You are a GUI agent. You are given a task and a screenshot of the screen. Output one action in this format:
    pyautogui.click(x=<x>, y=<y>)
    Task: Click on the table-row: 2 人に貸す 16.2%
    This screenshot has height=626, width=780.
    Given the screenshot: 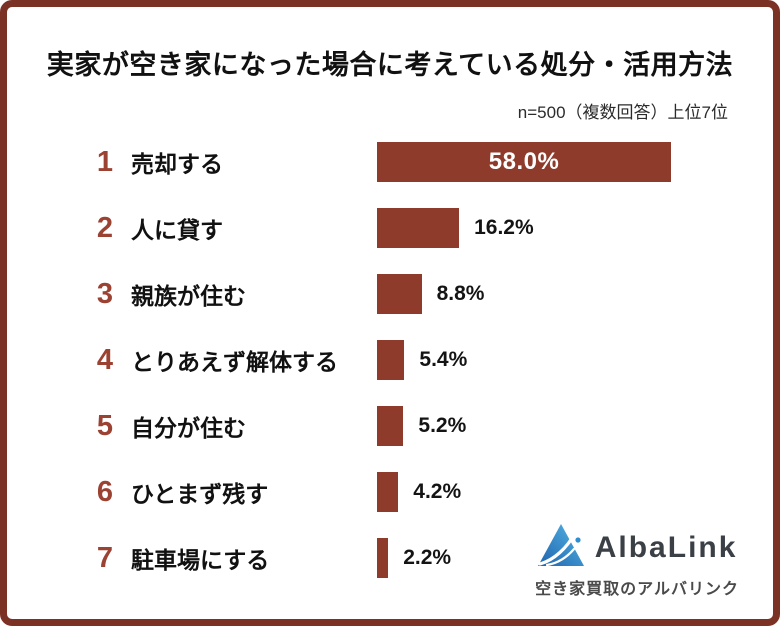 What is the action you would take?
    pyautogui.click(x=390, y=228)
    